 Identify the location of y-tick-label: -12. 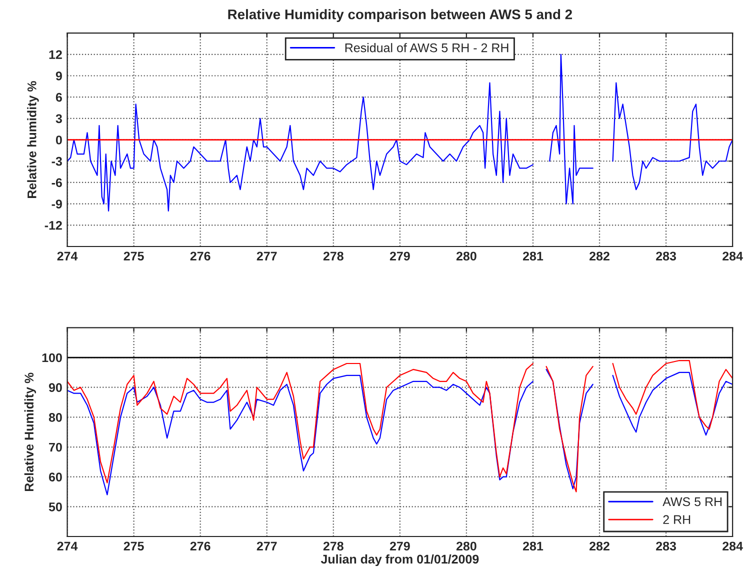
(53, 225).